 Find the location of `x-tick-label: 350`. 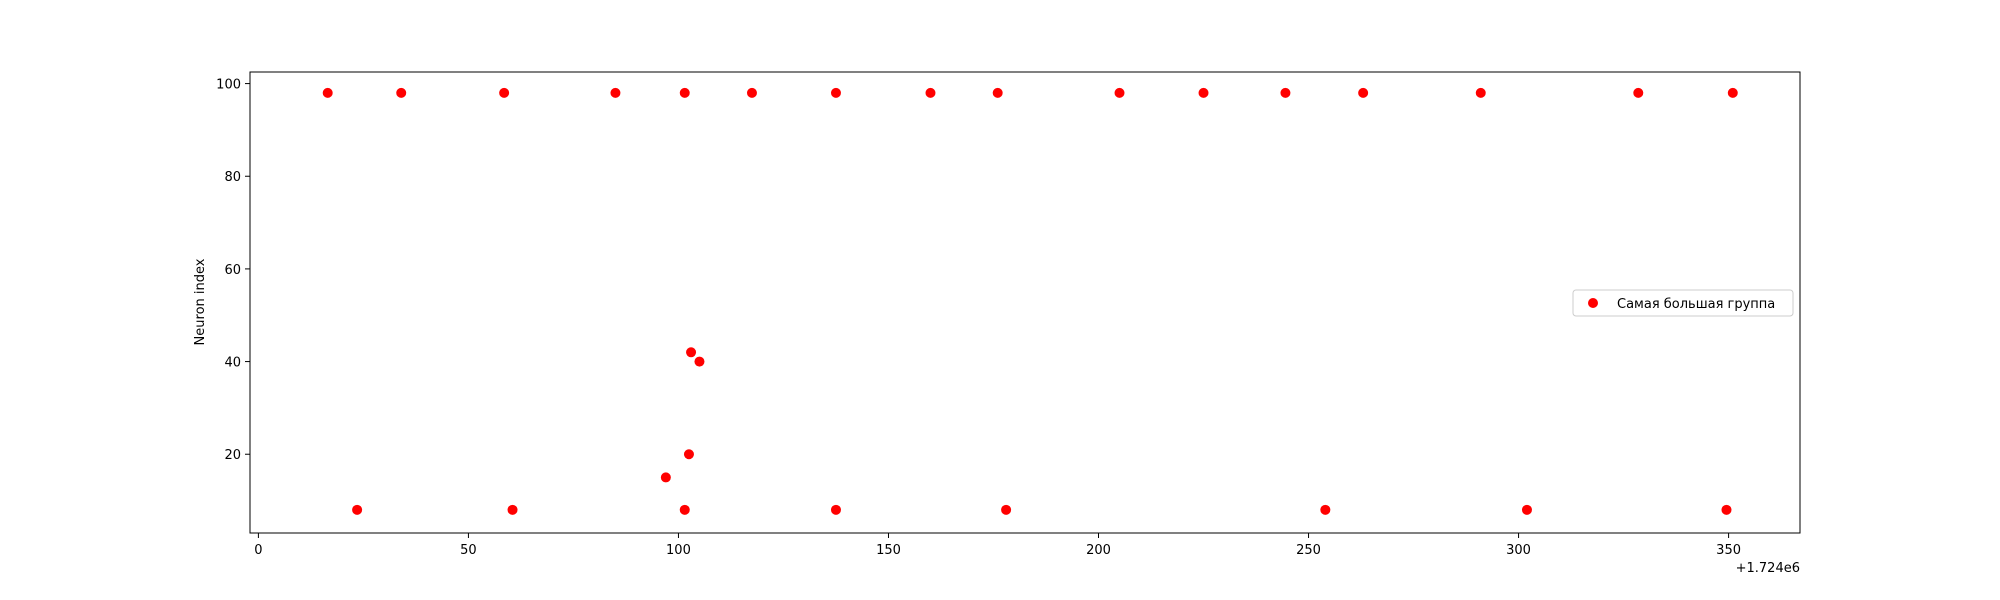

x-tick-label: 350 is located at coordinates (1728, 550).